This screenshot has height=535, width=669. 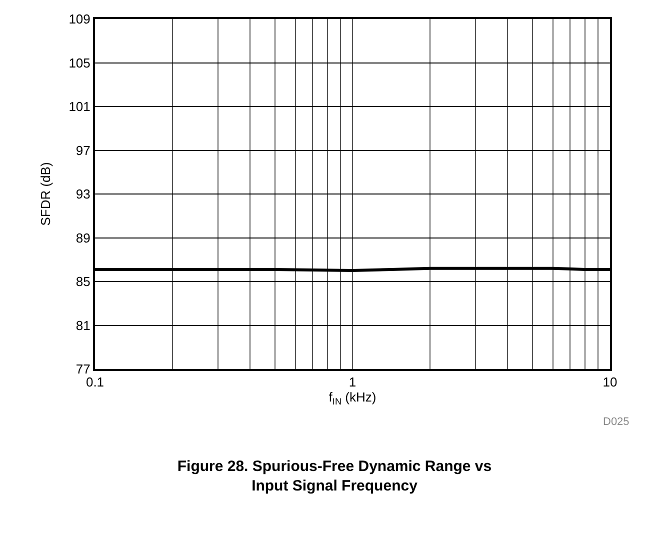 What do you see at coordinates (616, 422) in the screenshot?
I see `text: D025` at bounding box center [616, 422].